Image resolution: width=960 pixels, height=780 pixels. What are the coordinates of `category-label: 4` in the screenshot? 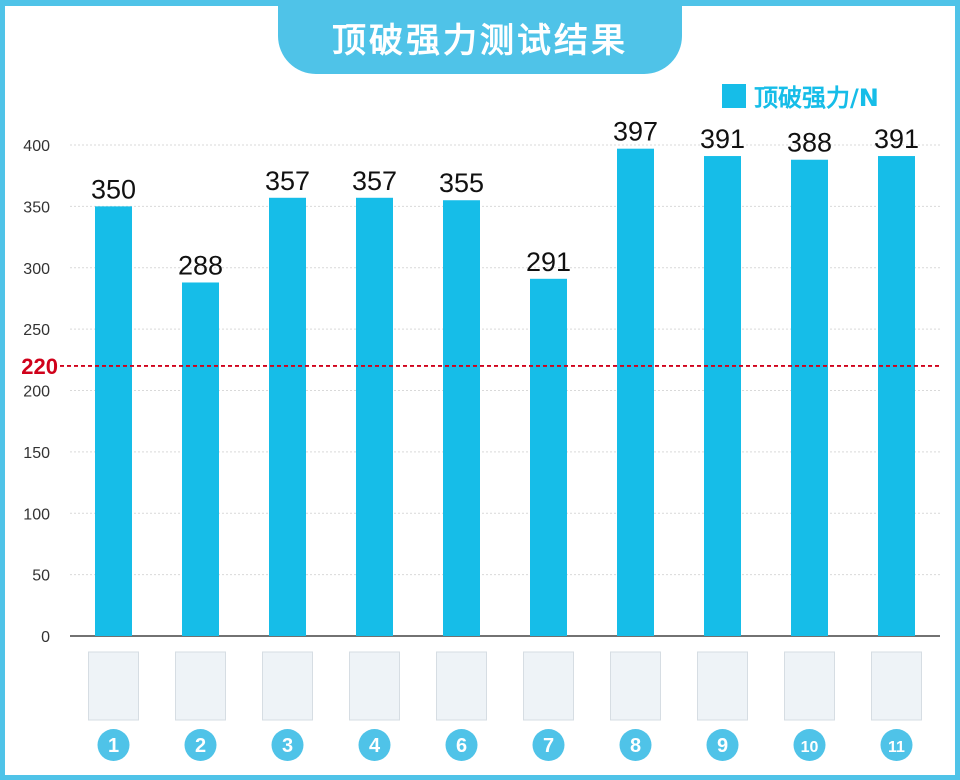 It's located at (375, 746).